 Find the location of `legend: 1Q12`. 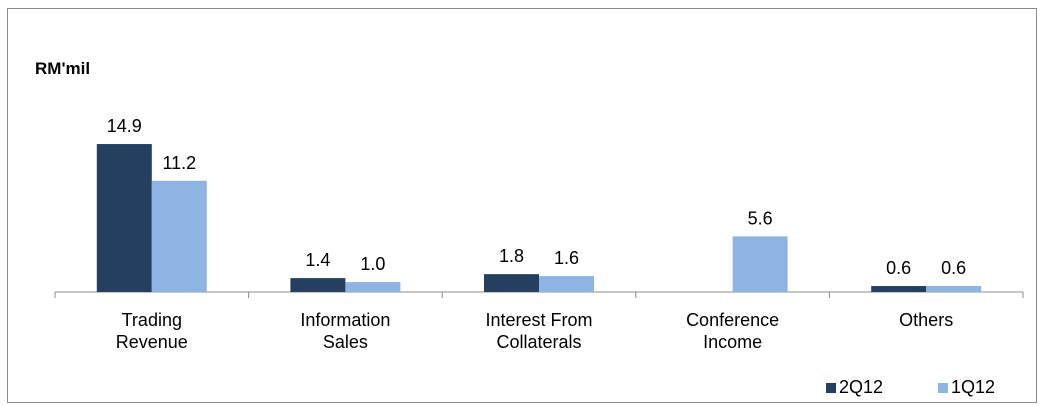

legend: 1Q12 is located at coordinates (966, 387).